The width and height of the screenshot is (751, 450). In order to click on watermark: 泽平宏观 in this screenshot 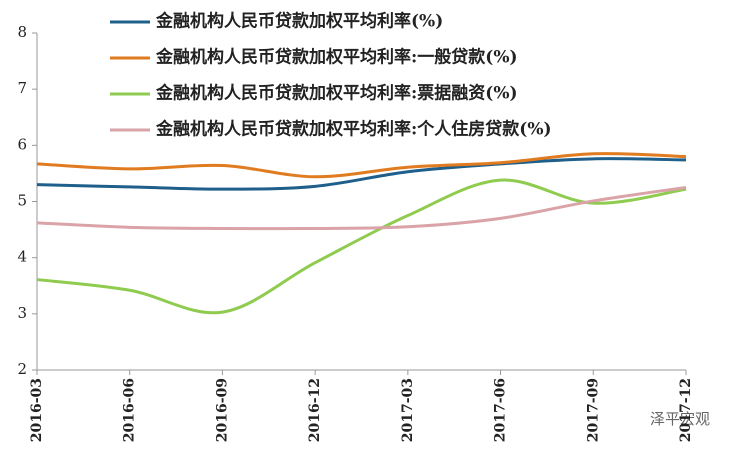, I will do `click(680, 419)`.